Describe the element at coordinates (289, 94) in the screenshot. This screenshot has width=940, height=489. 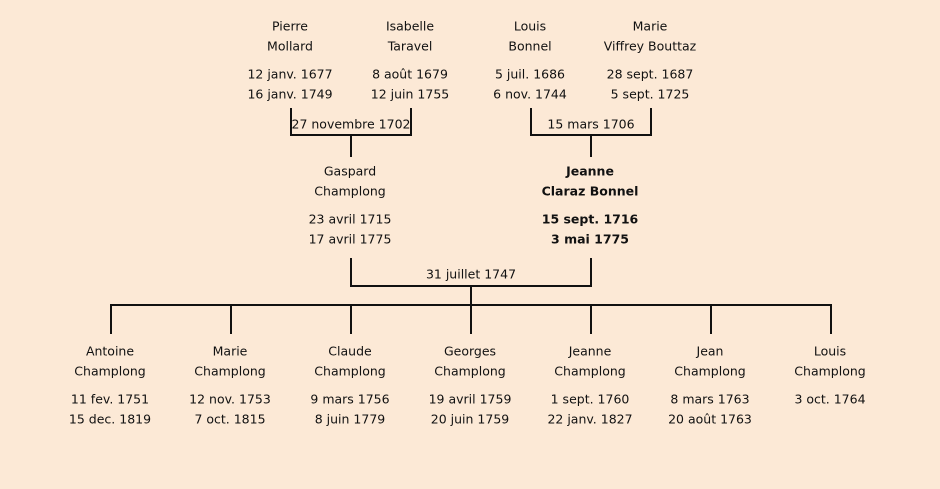
I see `death-date: 16 janv. 1749` at that location.